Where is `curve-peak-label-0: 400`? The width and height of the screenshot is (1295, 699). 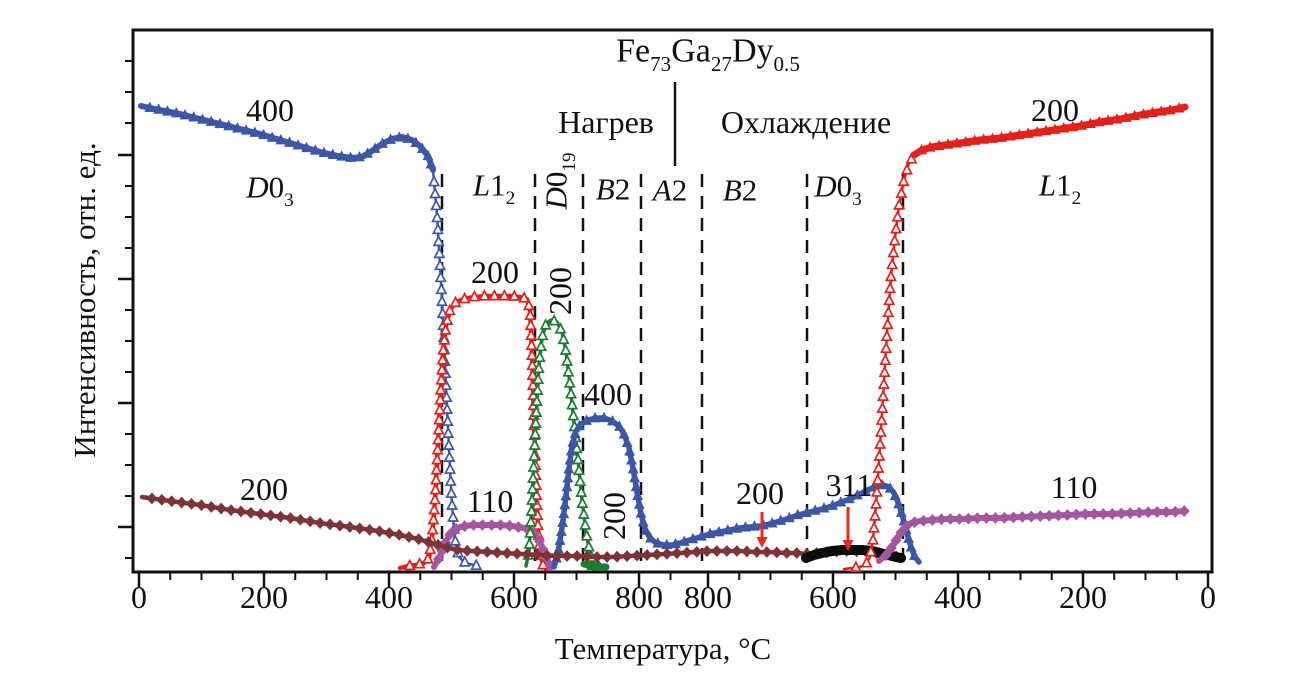 curve-peak-label-0: 400 is located at coordinates (270, 110).